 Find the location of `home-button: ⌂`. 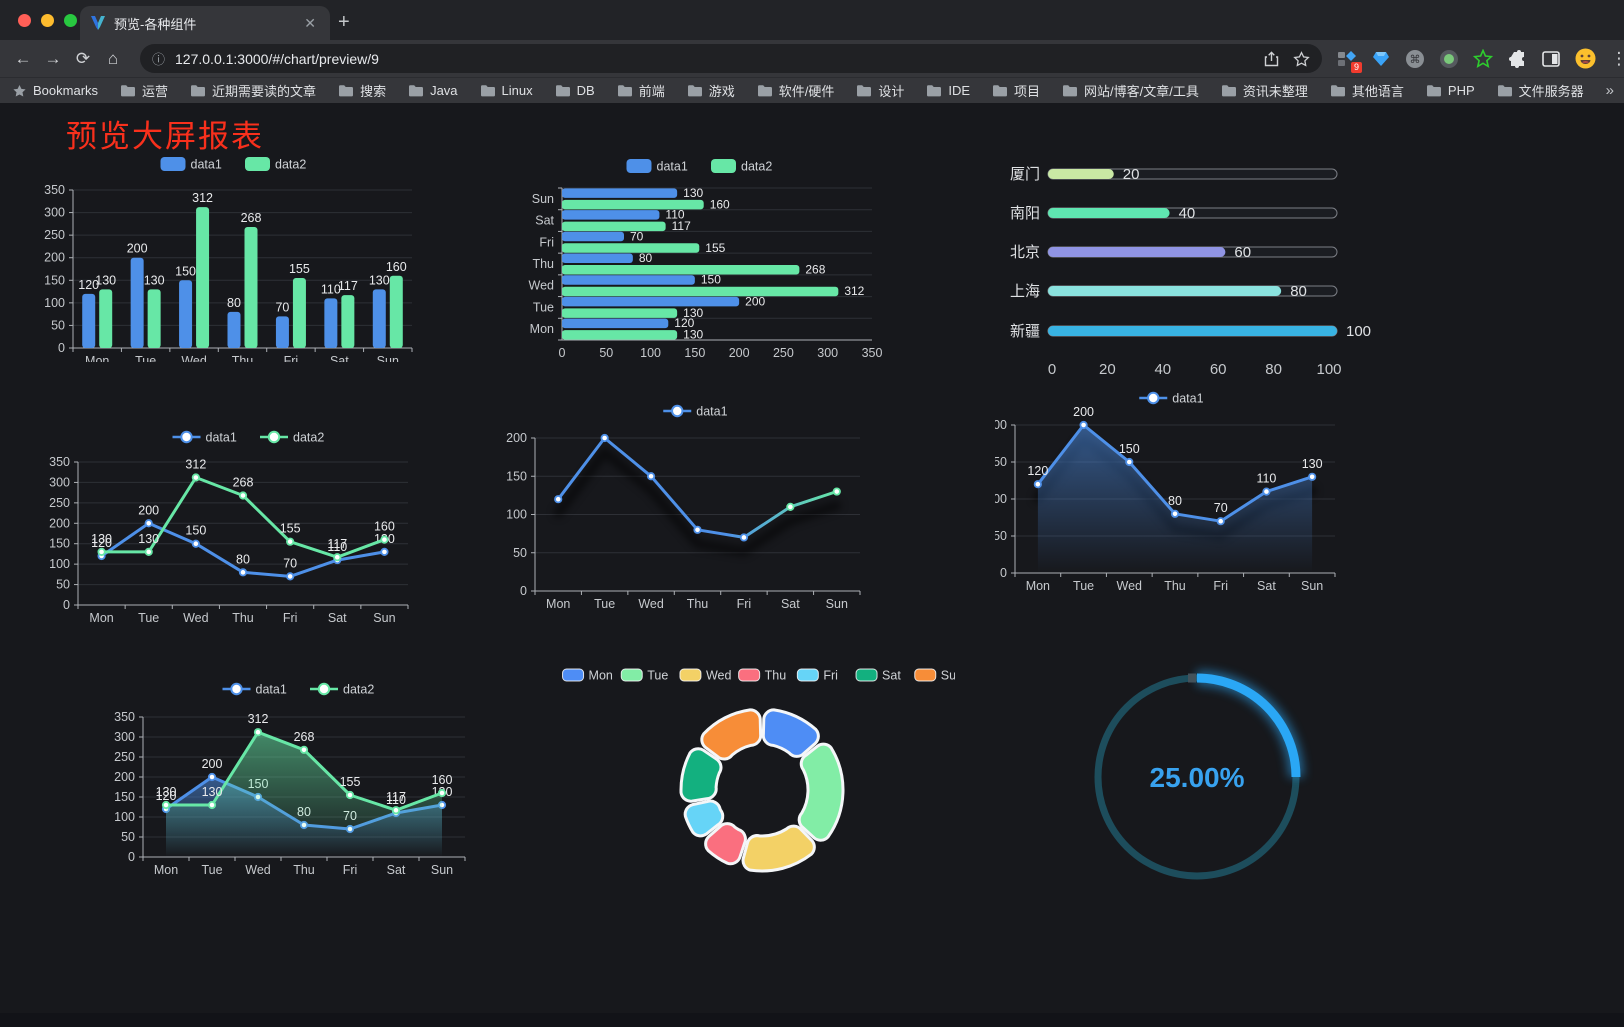

home-button: ⌂ is located at coordinates (113, 58).